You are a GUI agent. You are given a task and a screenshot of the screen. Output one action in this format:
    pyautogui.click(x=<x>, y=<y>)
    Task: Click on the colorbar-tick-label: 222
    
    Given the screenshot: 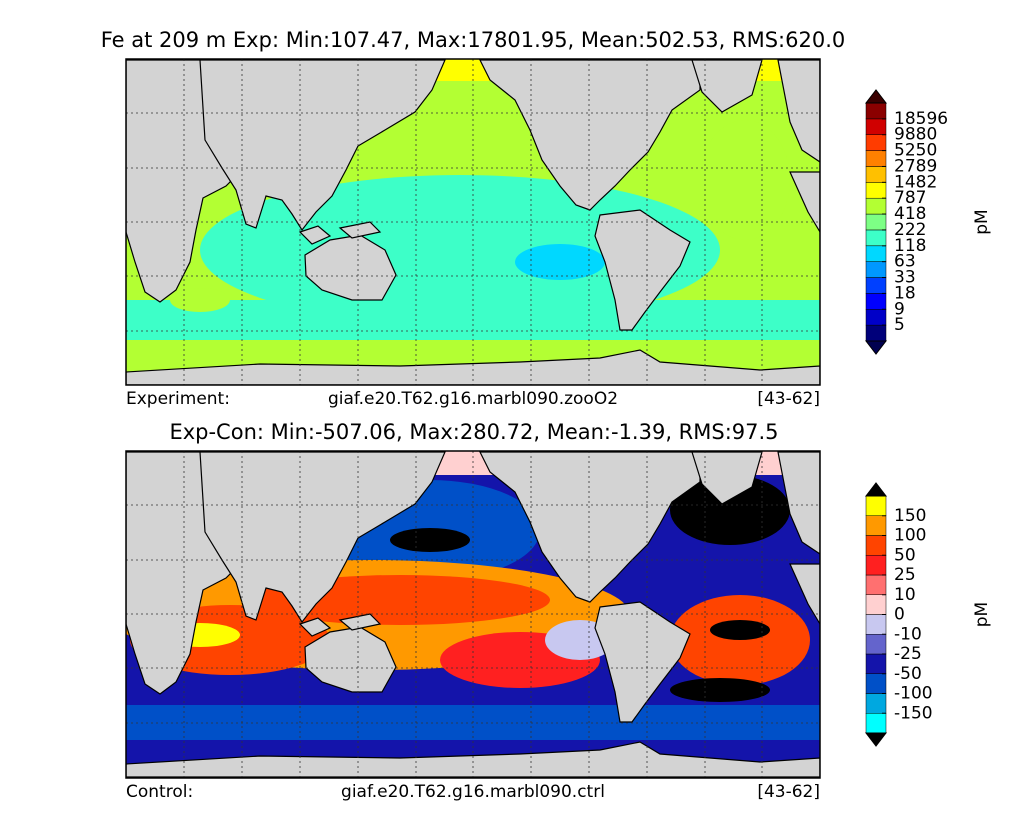 What is the action you would take?
    pyautogui.click(x=910, y=230)
    